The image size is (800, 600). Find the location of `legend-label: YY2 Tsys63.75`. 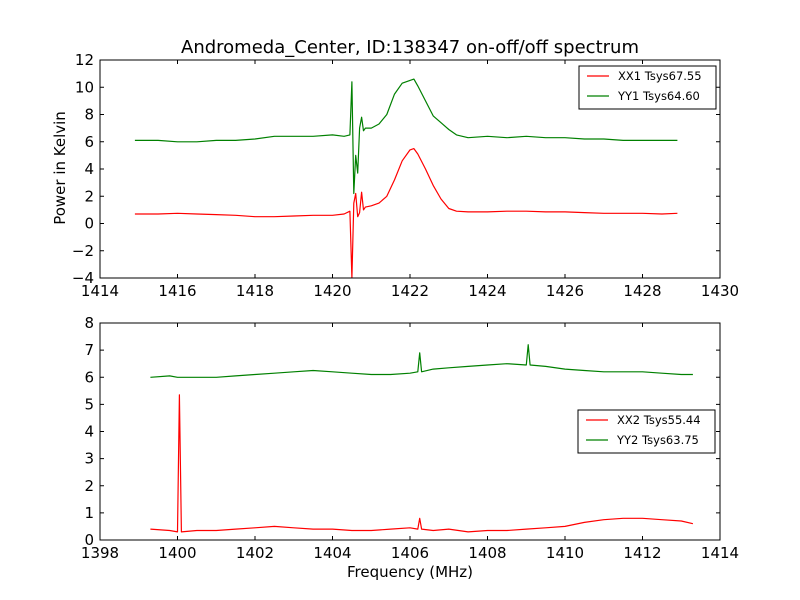

legend-label: YY2 Tsys63.75 is located at coordinates (657, 440).